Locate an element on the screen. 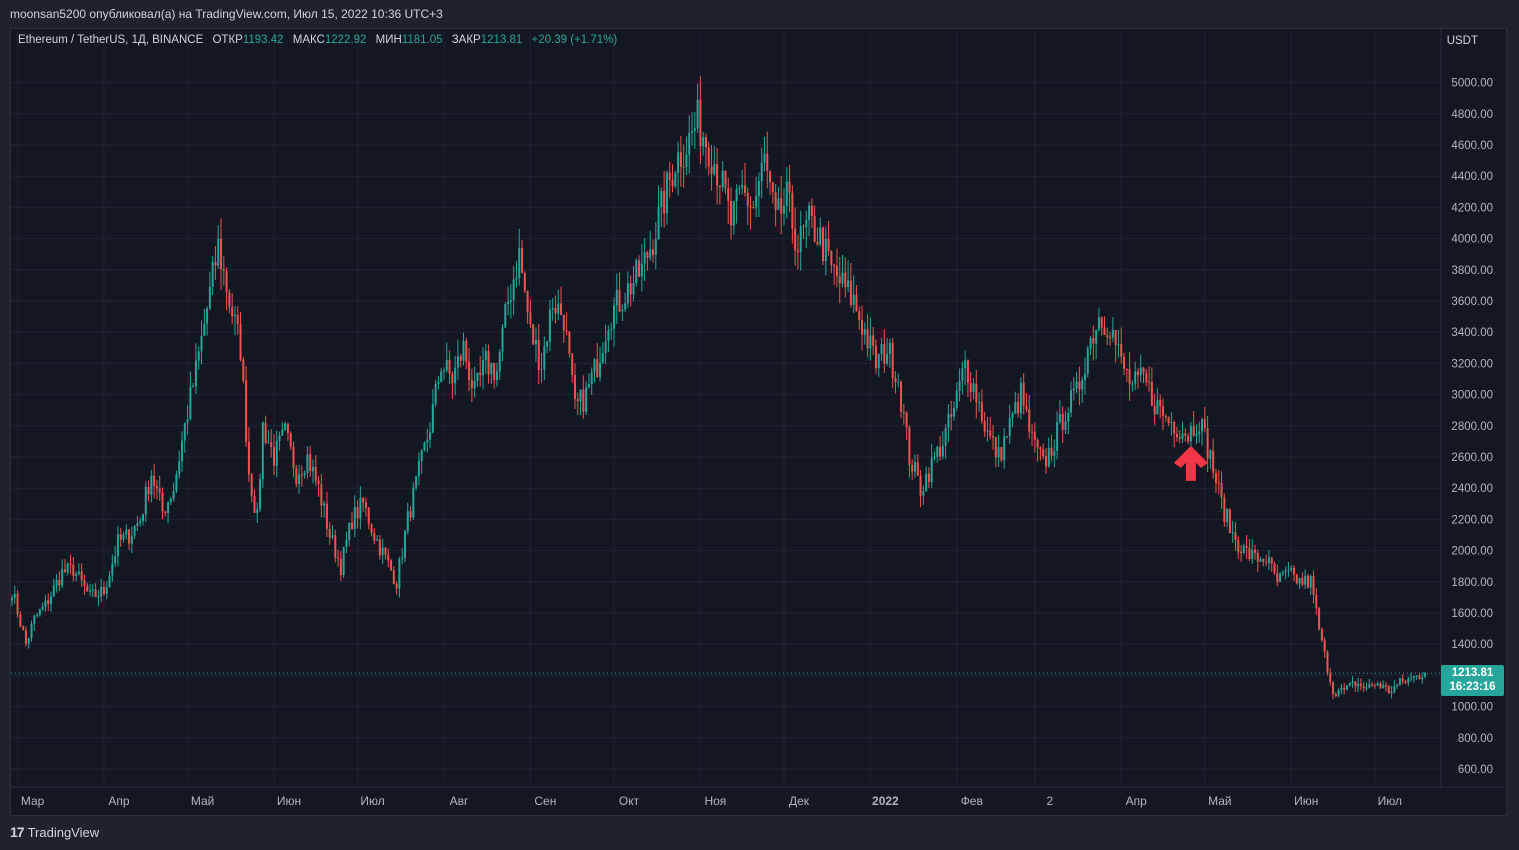  y-tick-label: 1600.00 is located at coordinates (1472, 614).